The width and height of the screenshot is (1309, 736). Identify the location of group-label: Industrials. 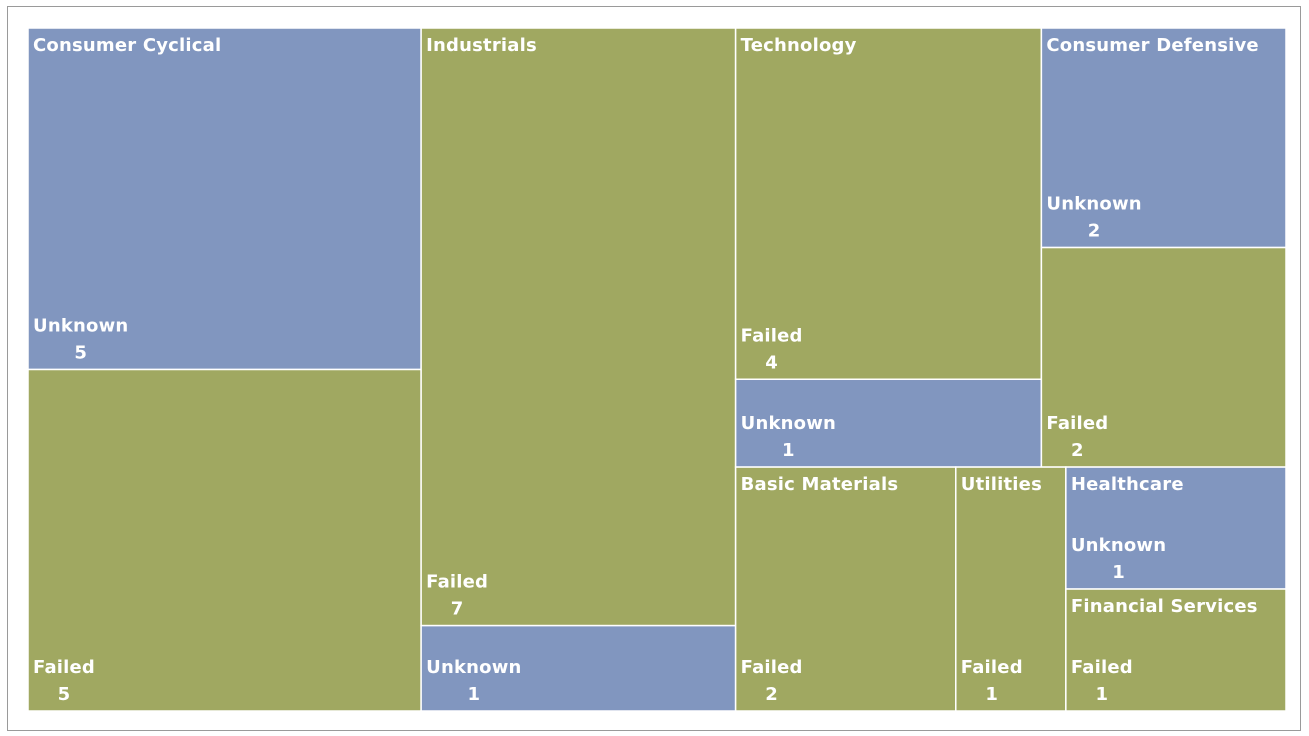
(481, 45).